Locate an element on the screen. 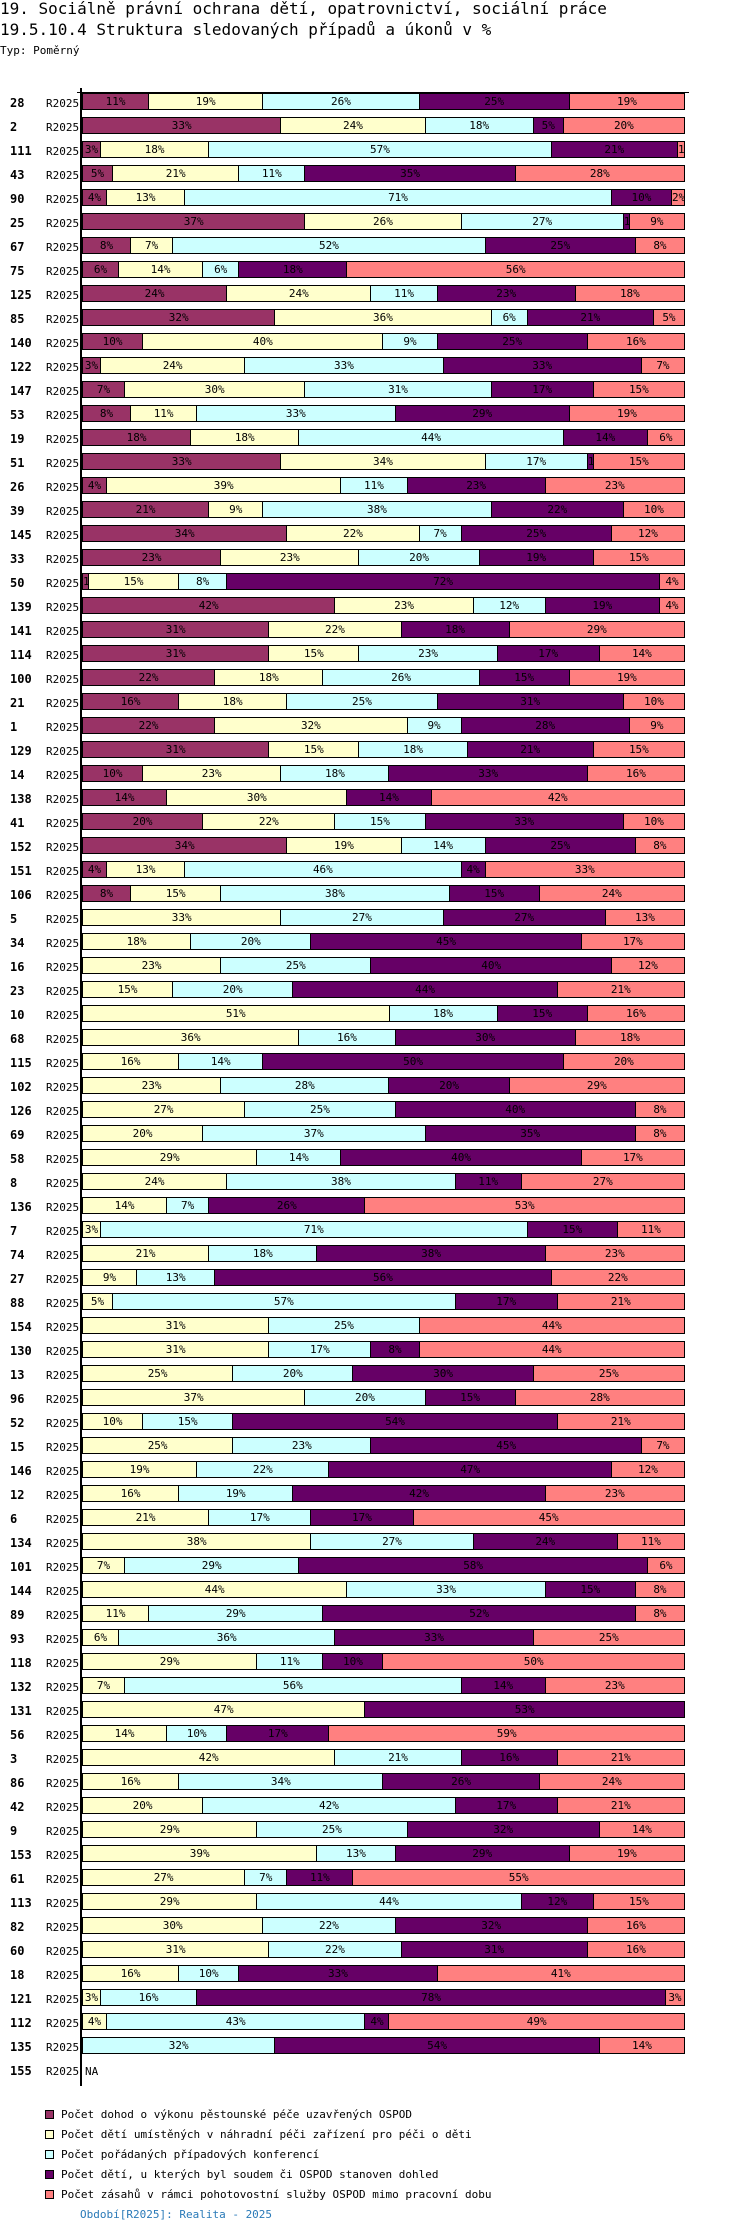 The height and width of the screenshot is (2234, 750). bar-segment: 26% is located at coordinates (341, 101).